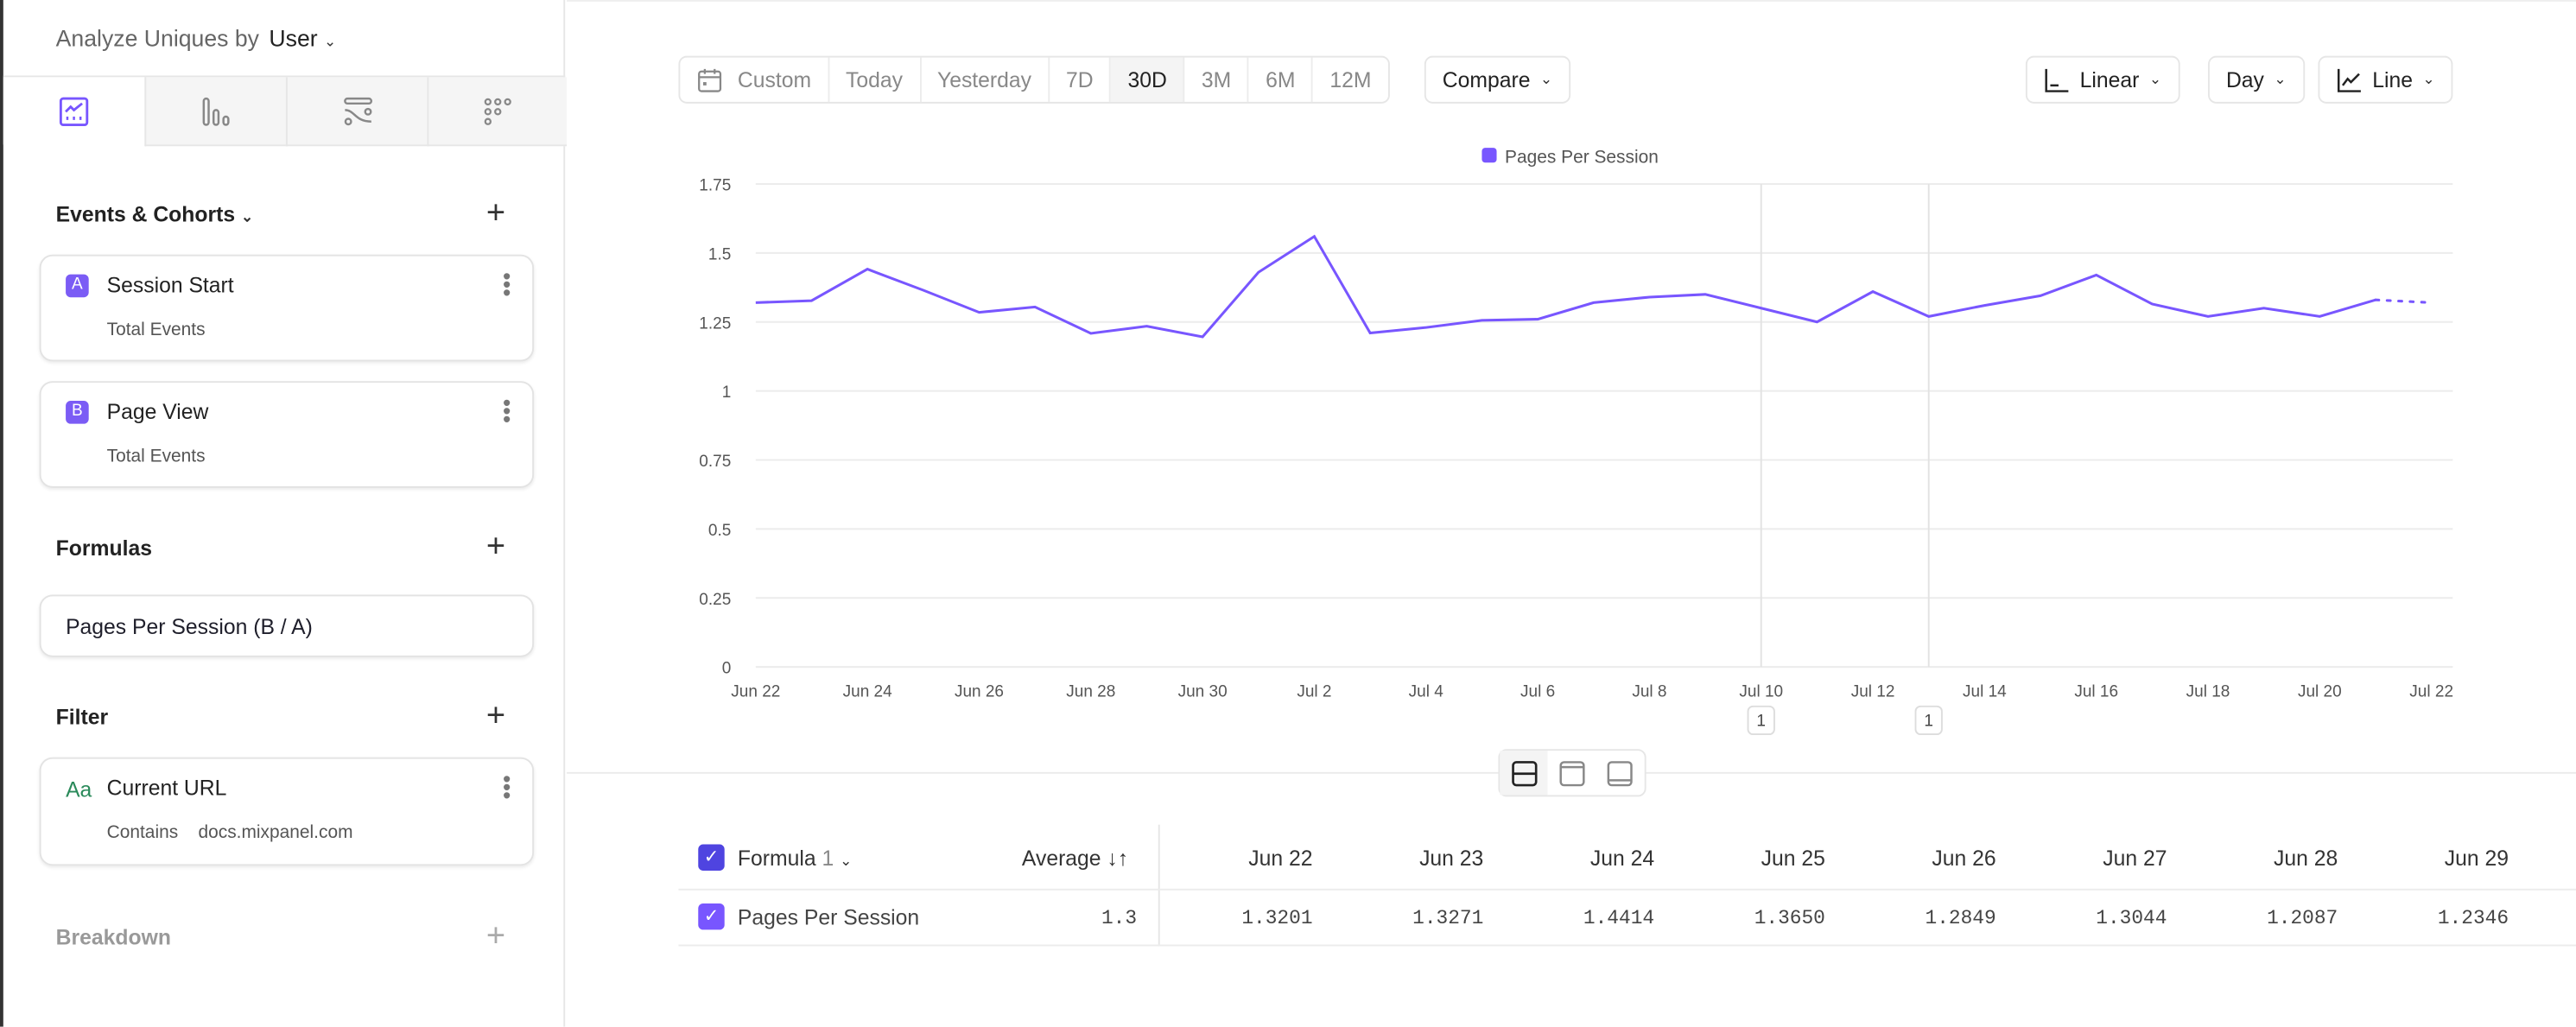 The height and width of the screenshot is (1027, 2576). Describe the element at coordinates (2476, 859) in the screenshot. I see `date-column-header: Jun 29` at that location.